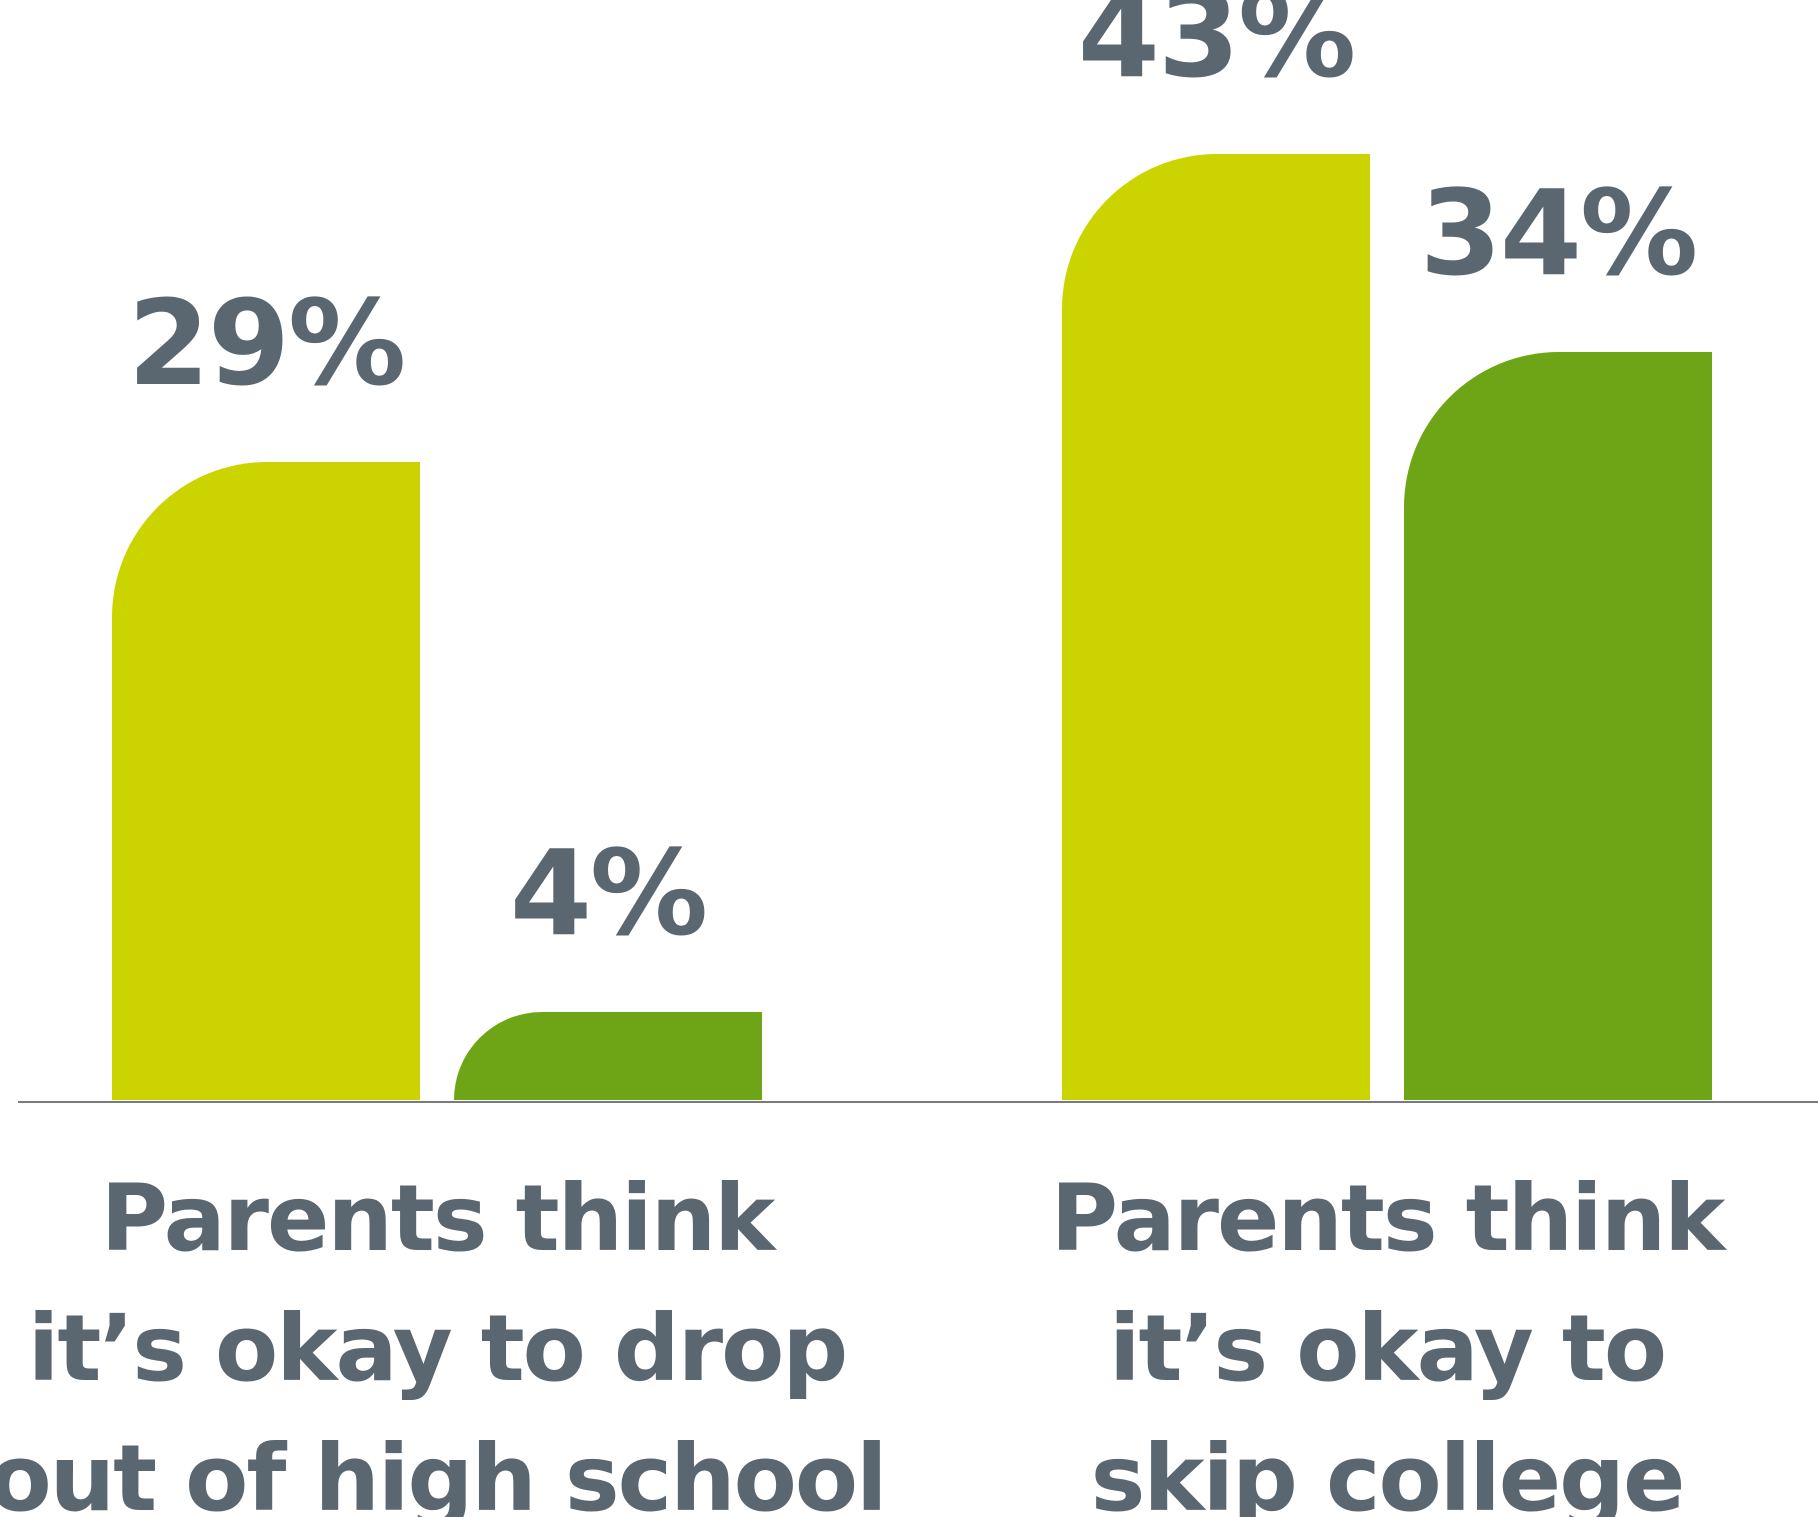 The width and height of the screenshot is (1818, 1517). Describe the element at coordinates (1216, 52) in the screenshot. I see `value-label-2-1: 43%` at that location.